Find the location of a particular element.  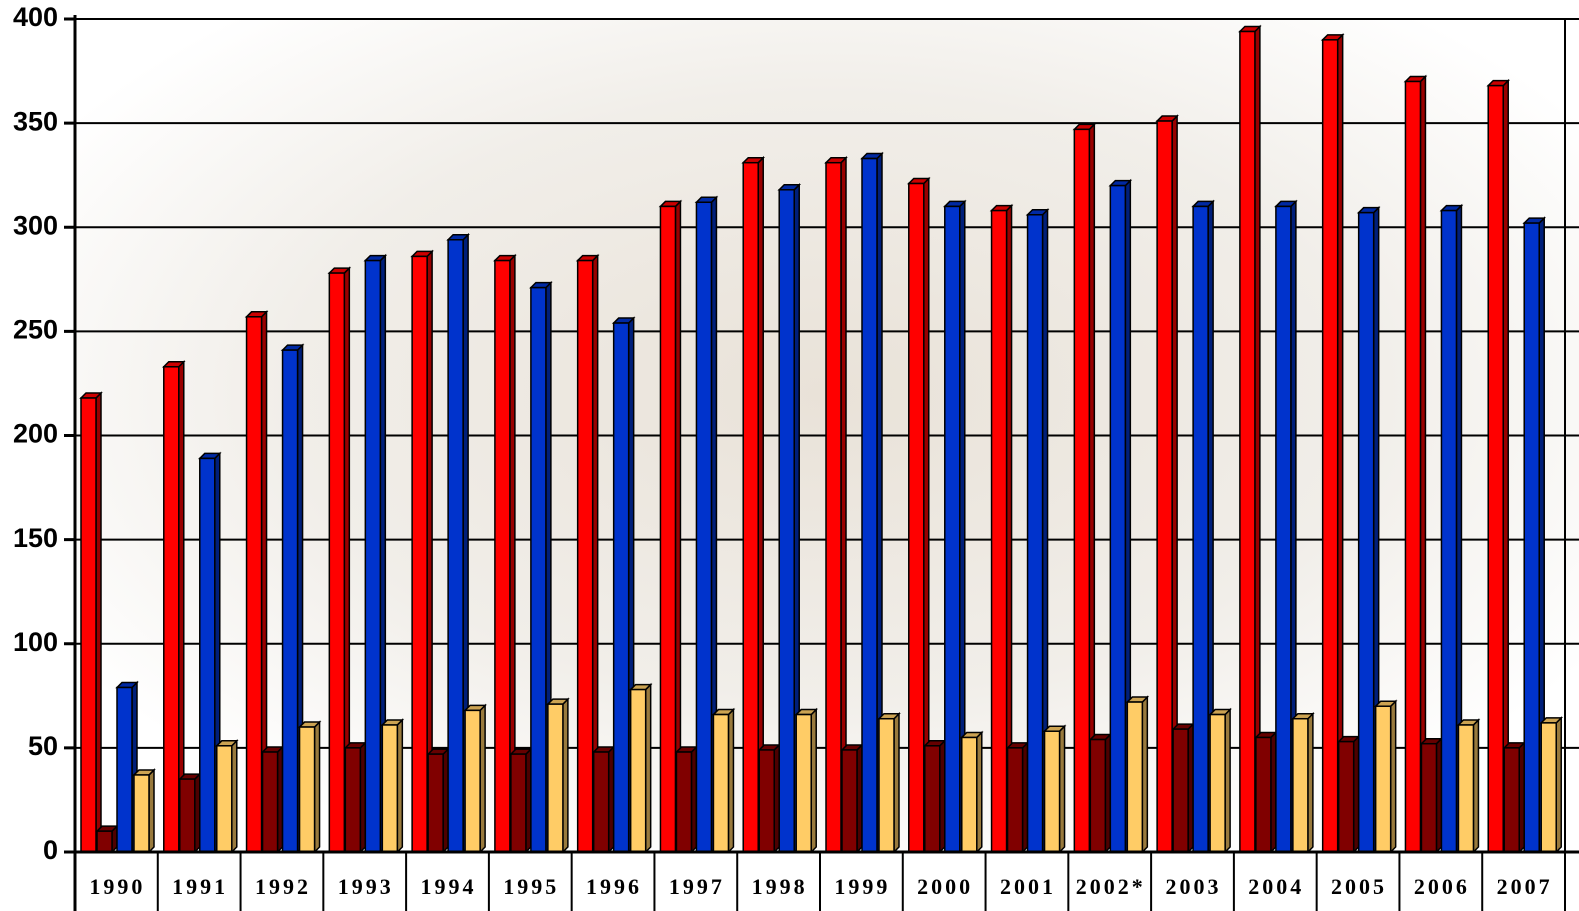

y-tick-label: 350 is located at coordinates (35, 121).